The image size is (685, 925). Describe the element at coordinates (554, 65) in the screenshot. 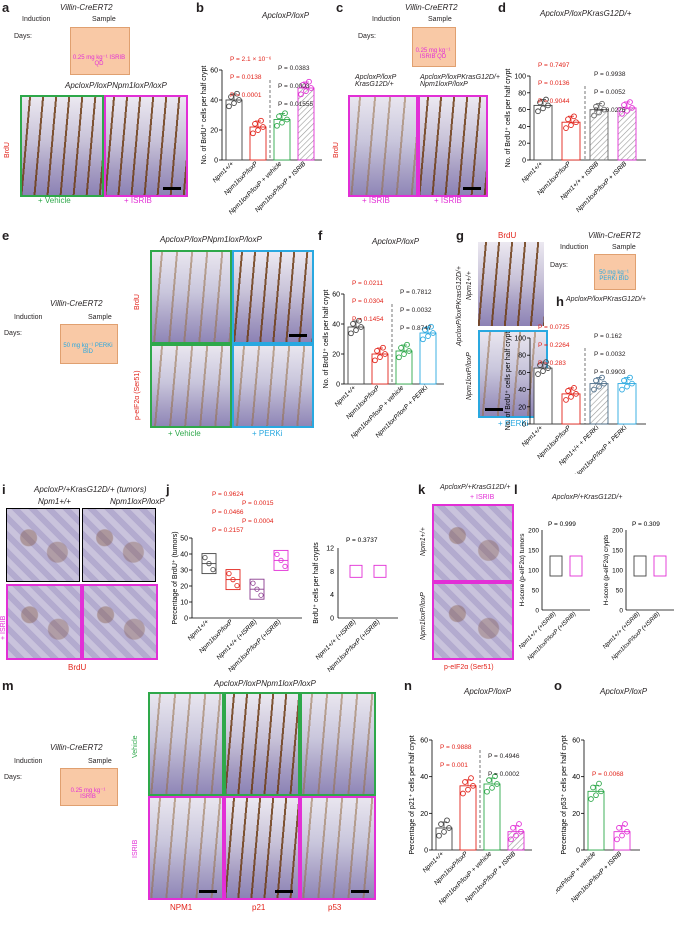

I see `p-value: P = 0.7497` at that location.